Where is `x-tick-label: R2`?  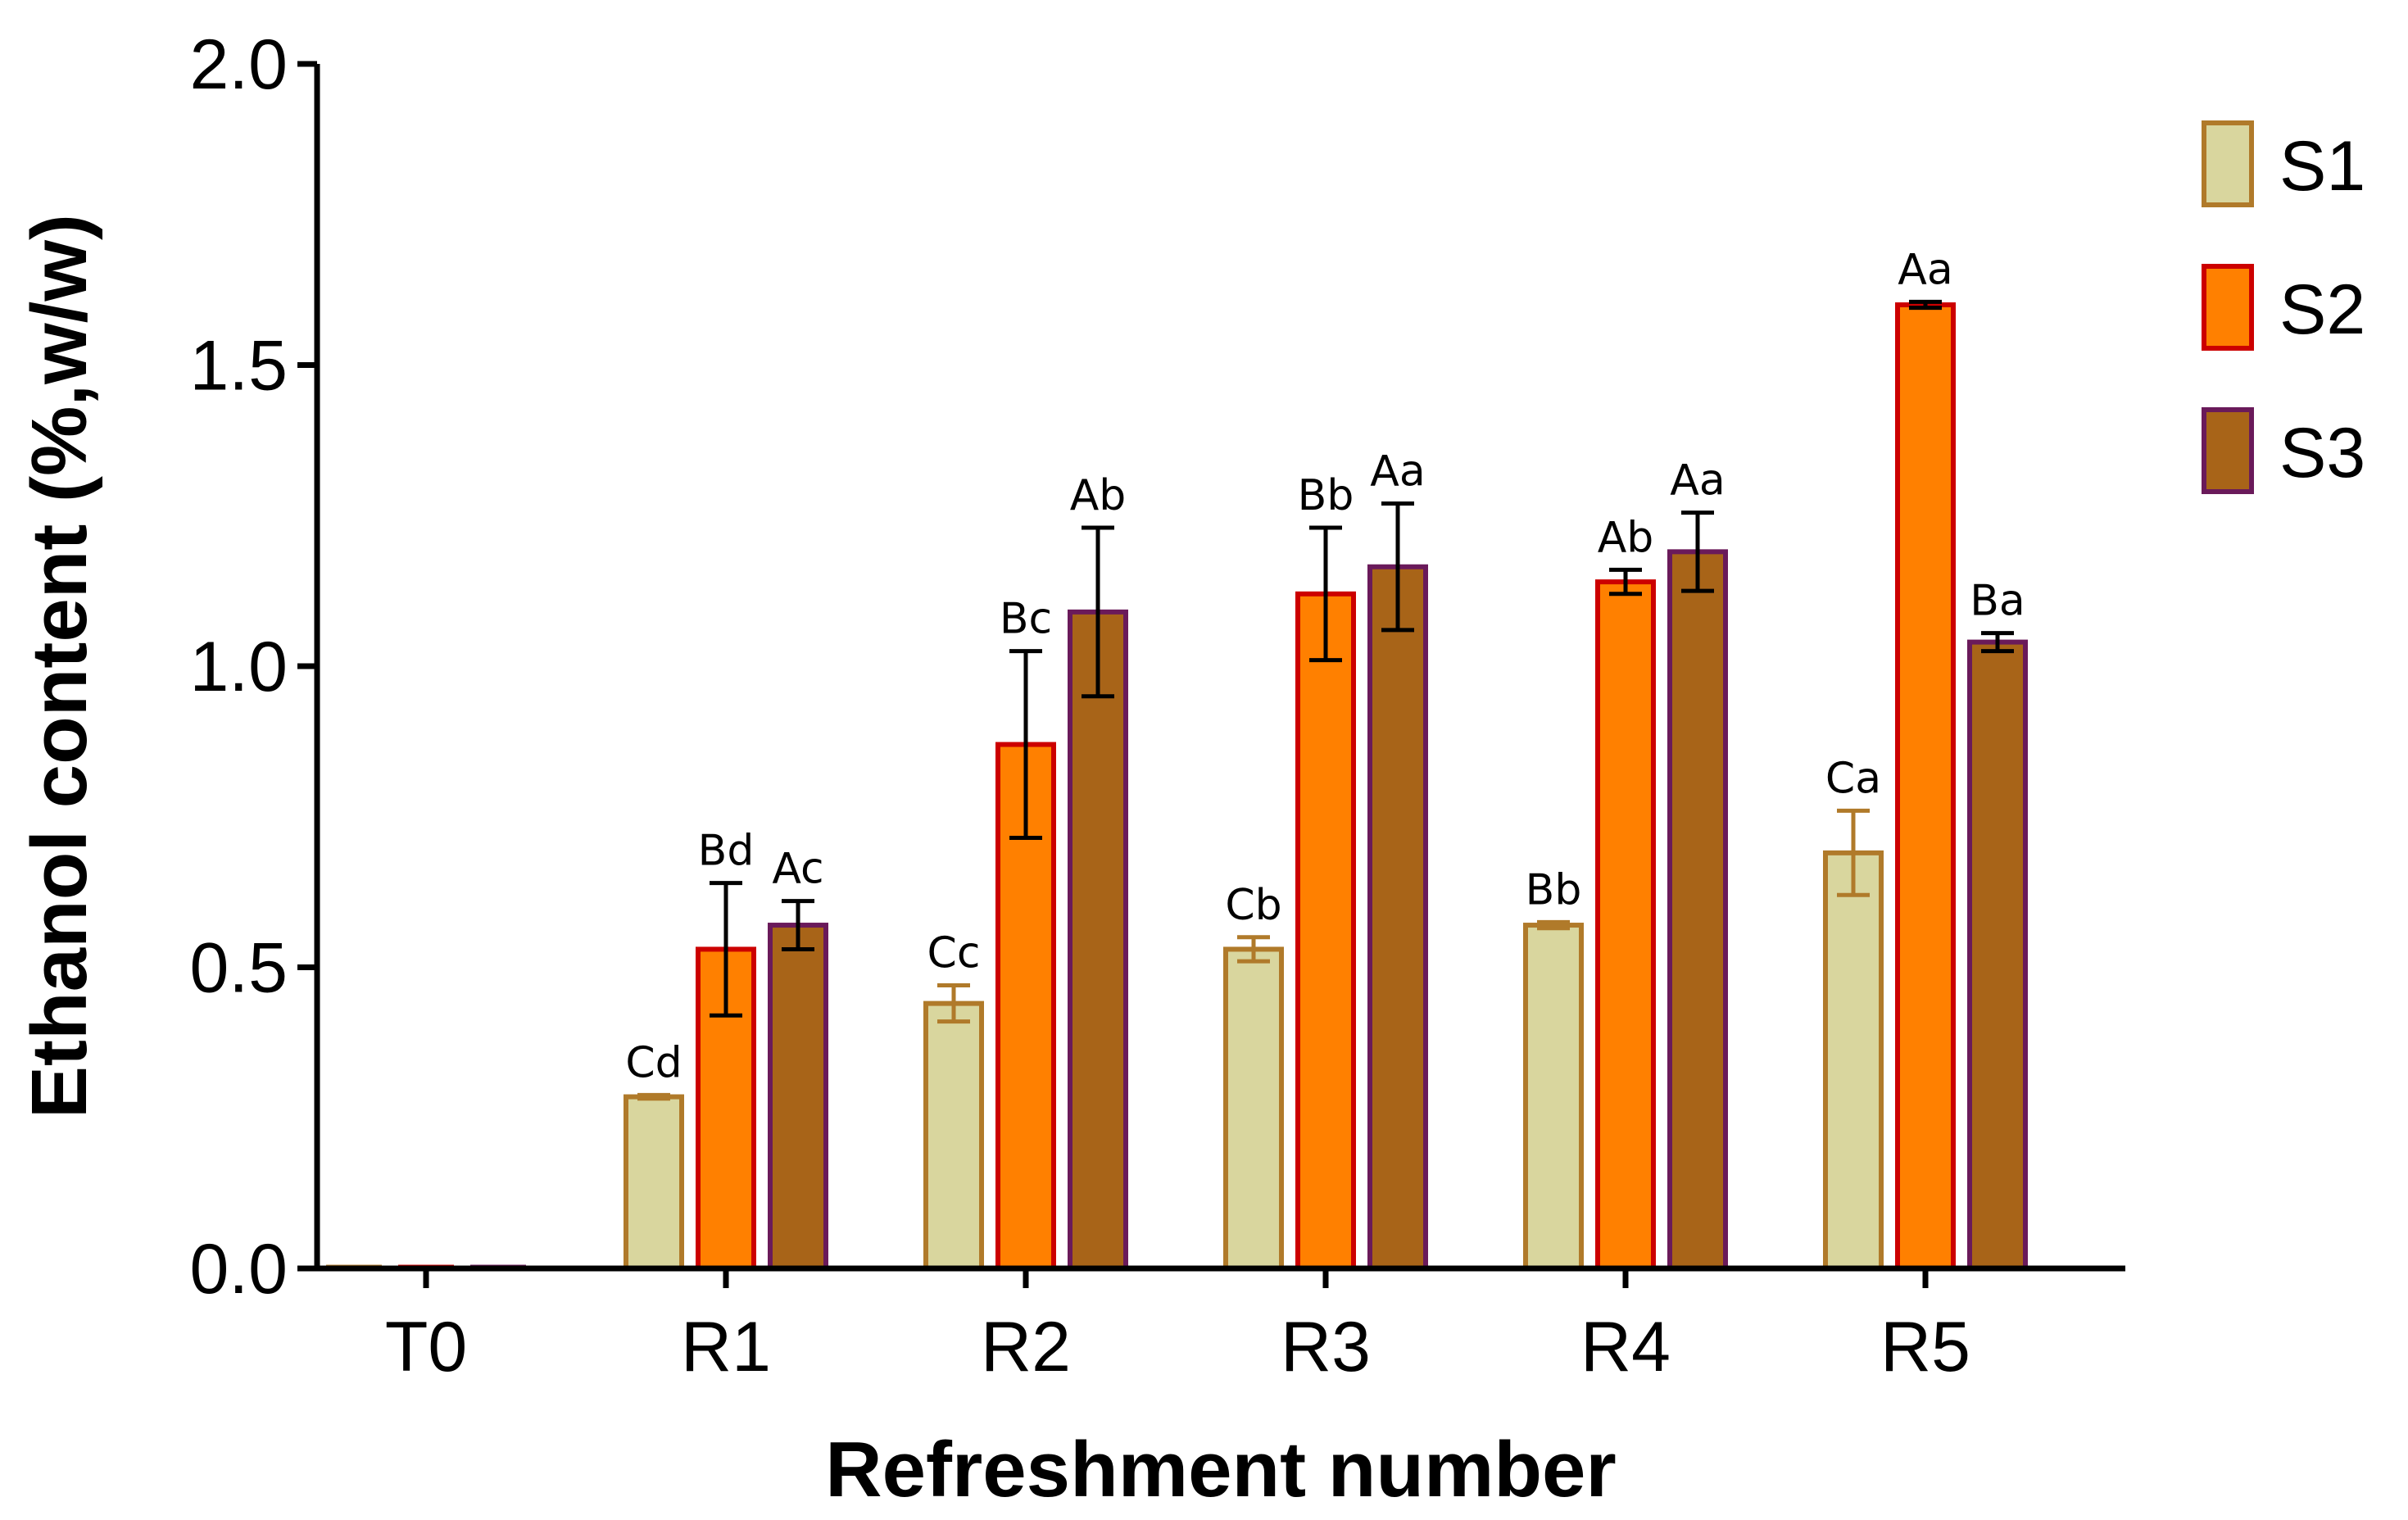 x-tick-label: R2 is located at coordinates (1026, 1347).